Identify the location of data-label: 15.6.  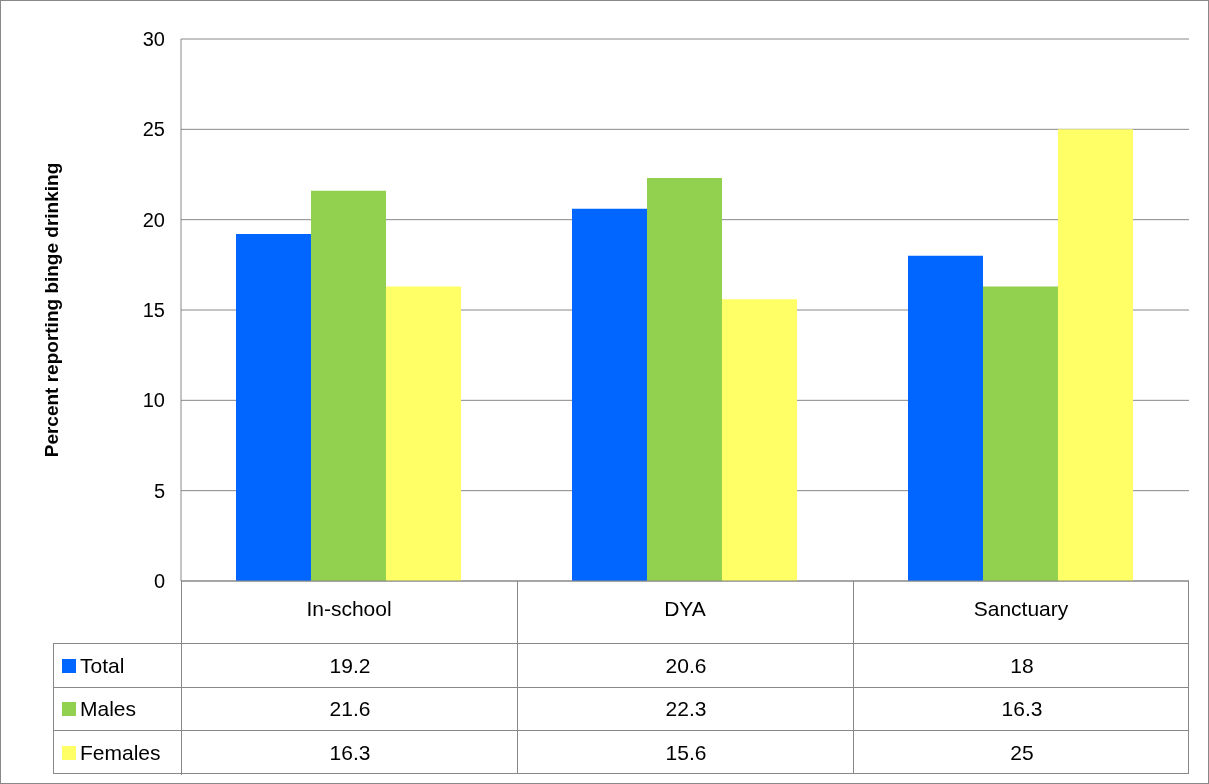
(686, 752).